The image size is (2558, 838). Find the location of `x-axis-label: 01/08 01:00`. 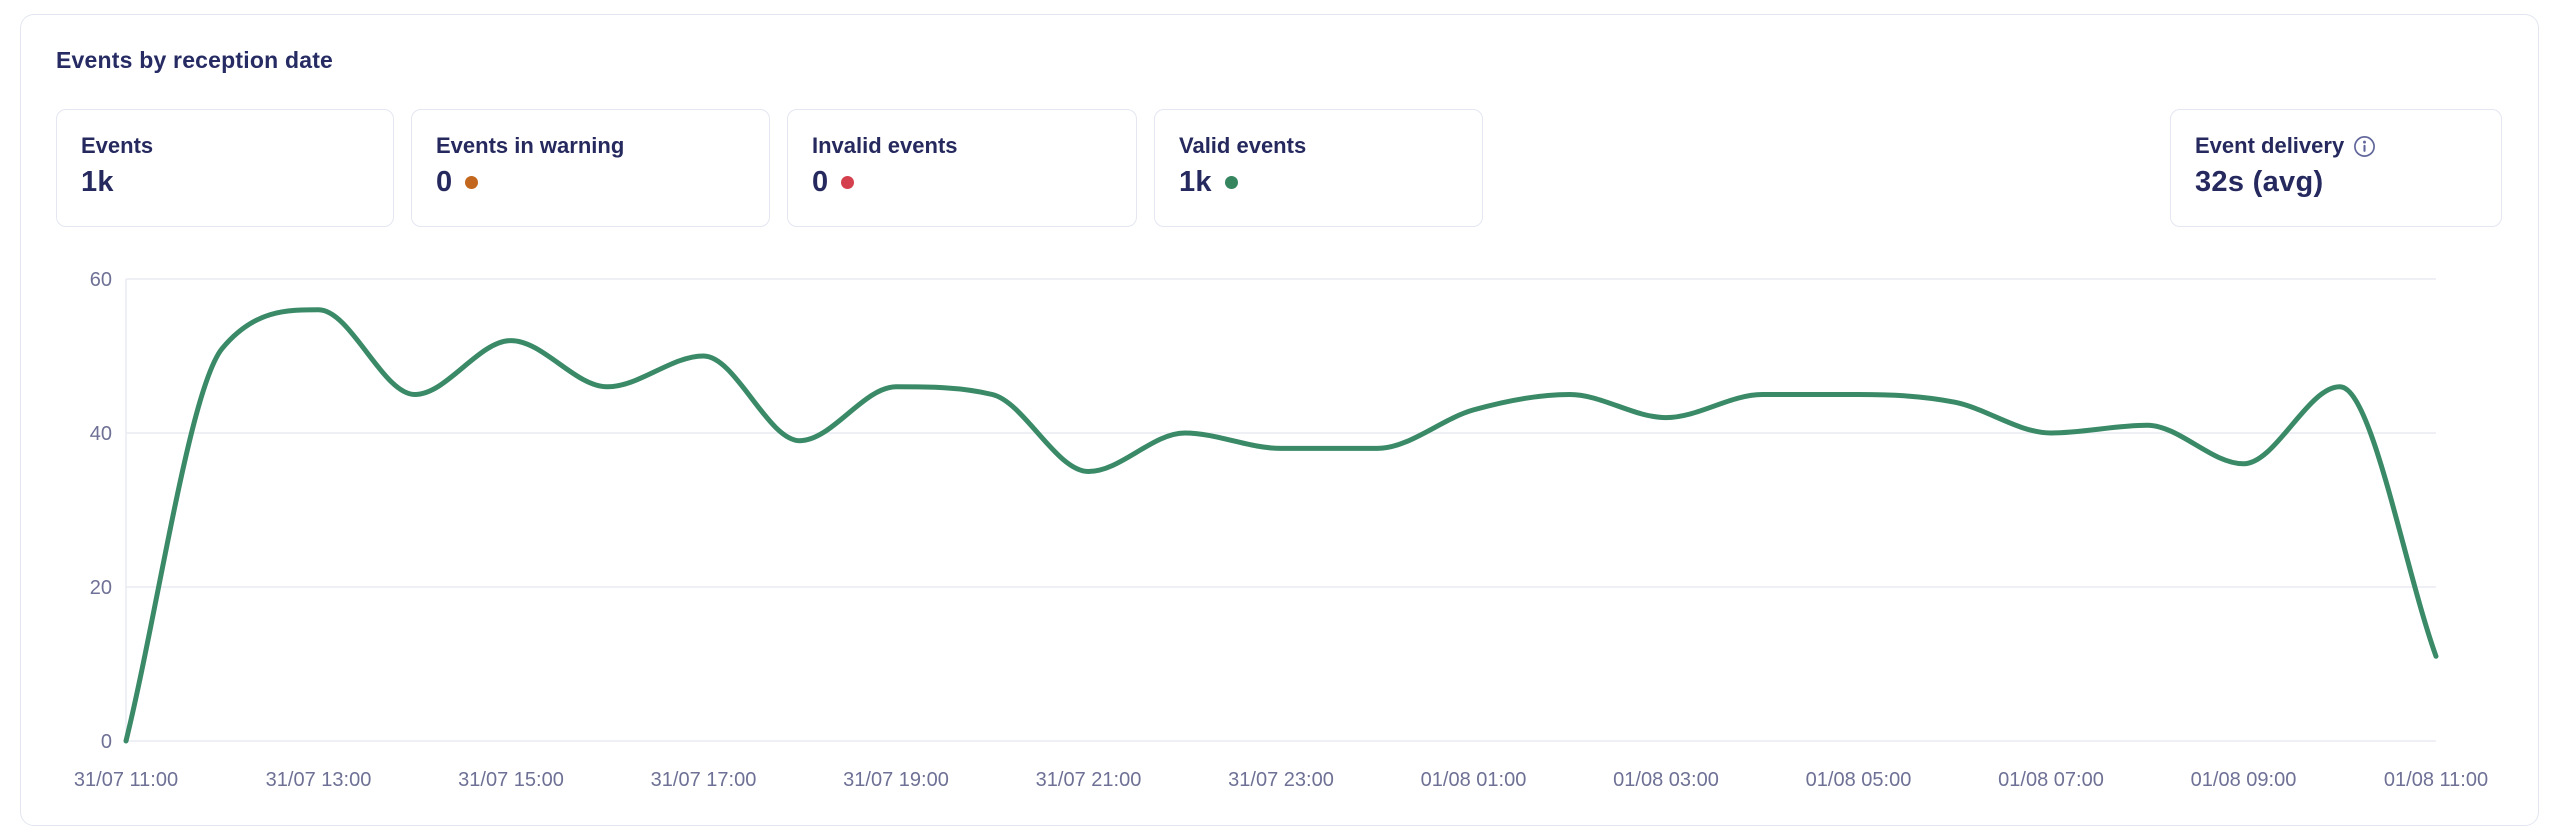

x-axis-label: 01/08 01:00 is located at coordinates (1474, 780).